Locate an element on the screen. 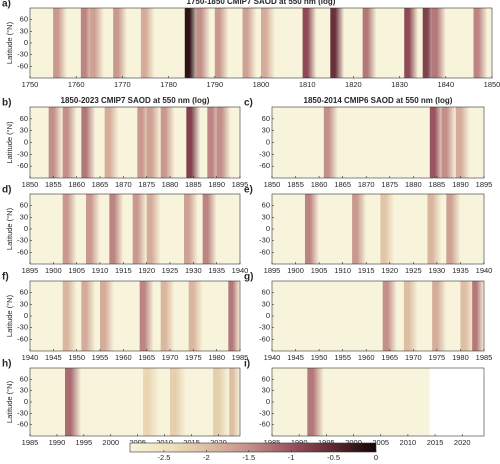 The height and width of the screenshot is (464, 500). x-tick-label: 1865 is located at coordinates (342, 184).